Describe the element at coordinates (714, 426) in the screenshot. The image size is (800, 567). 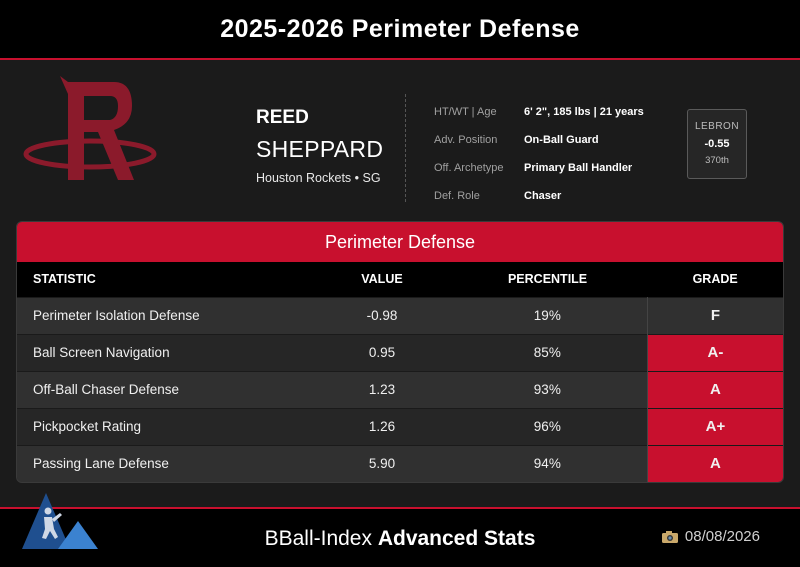
I see `stat-grade: A+` at that location.